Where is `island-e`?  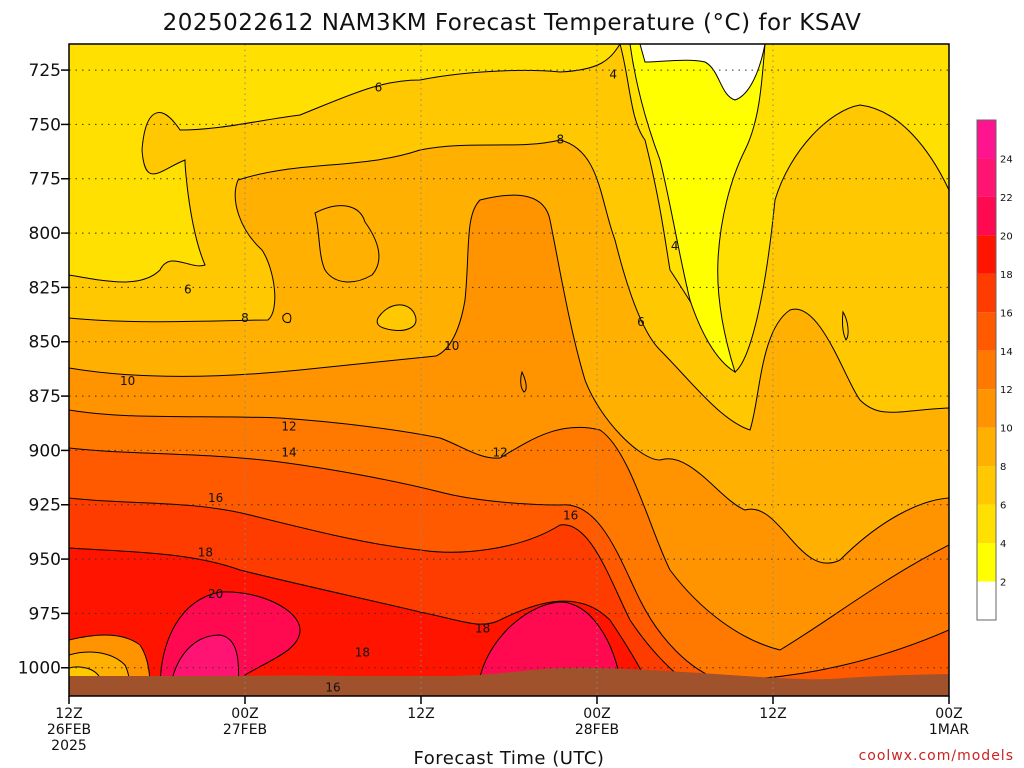 island-e is located at coordinates (287, 317).